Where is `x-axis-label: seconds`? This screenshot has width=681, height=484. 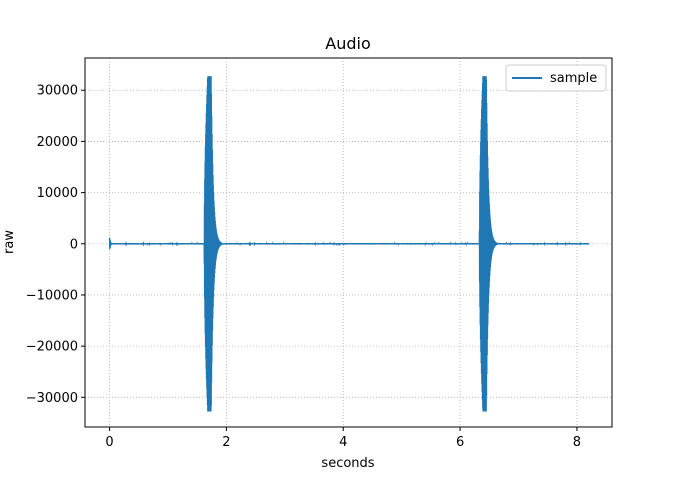 x-axis-label: seconds is located at coordinates (347, 463).